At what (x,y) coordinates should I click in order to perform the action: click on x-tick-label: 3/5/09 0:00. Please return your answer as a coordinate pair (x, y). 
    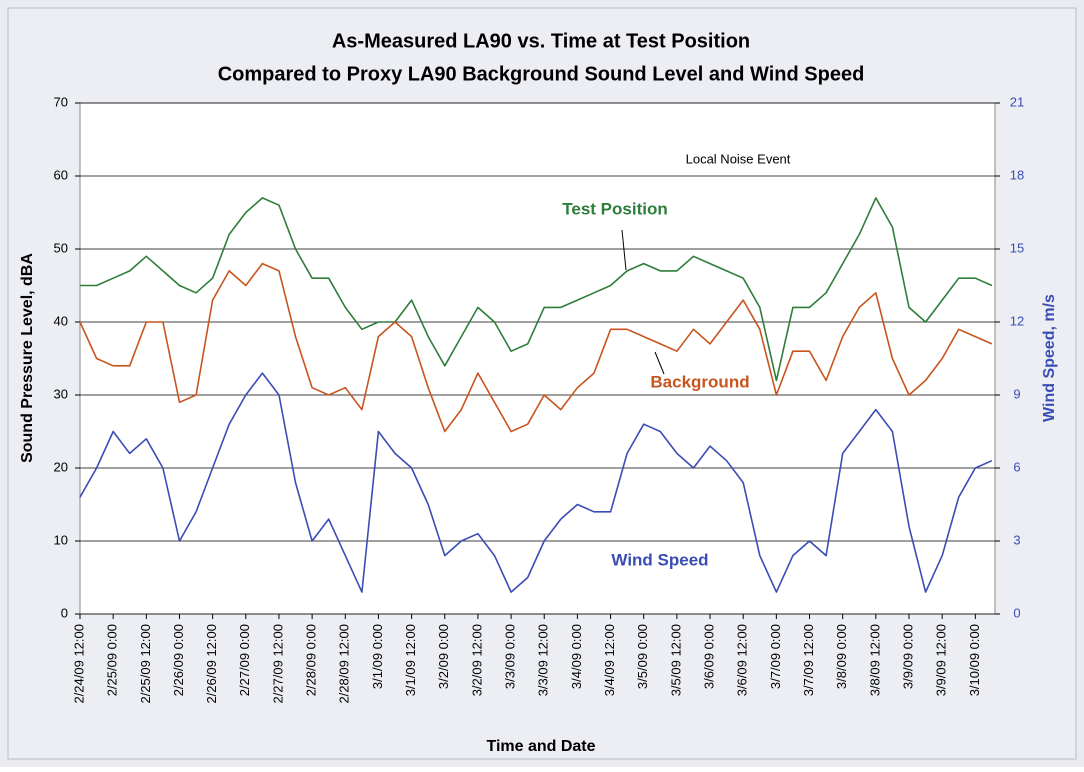
    Looking at the image, I should click on (642, 656).